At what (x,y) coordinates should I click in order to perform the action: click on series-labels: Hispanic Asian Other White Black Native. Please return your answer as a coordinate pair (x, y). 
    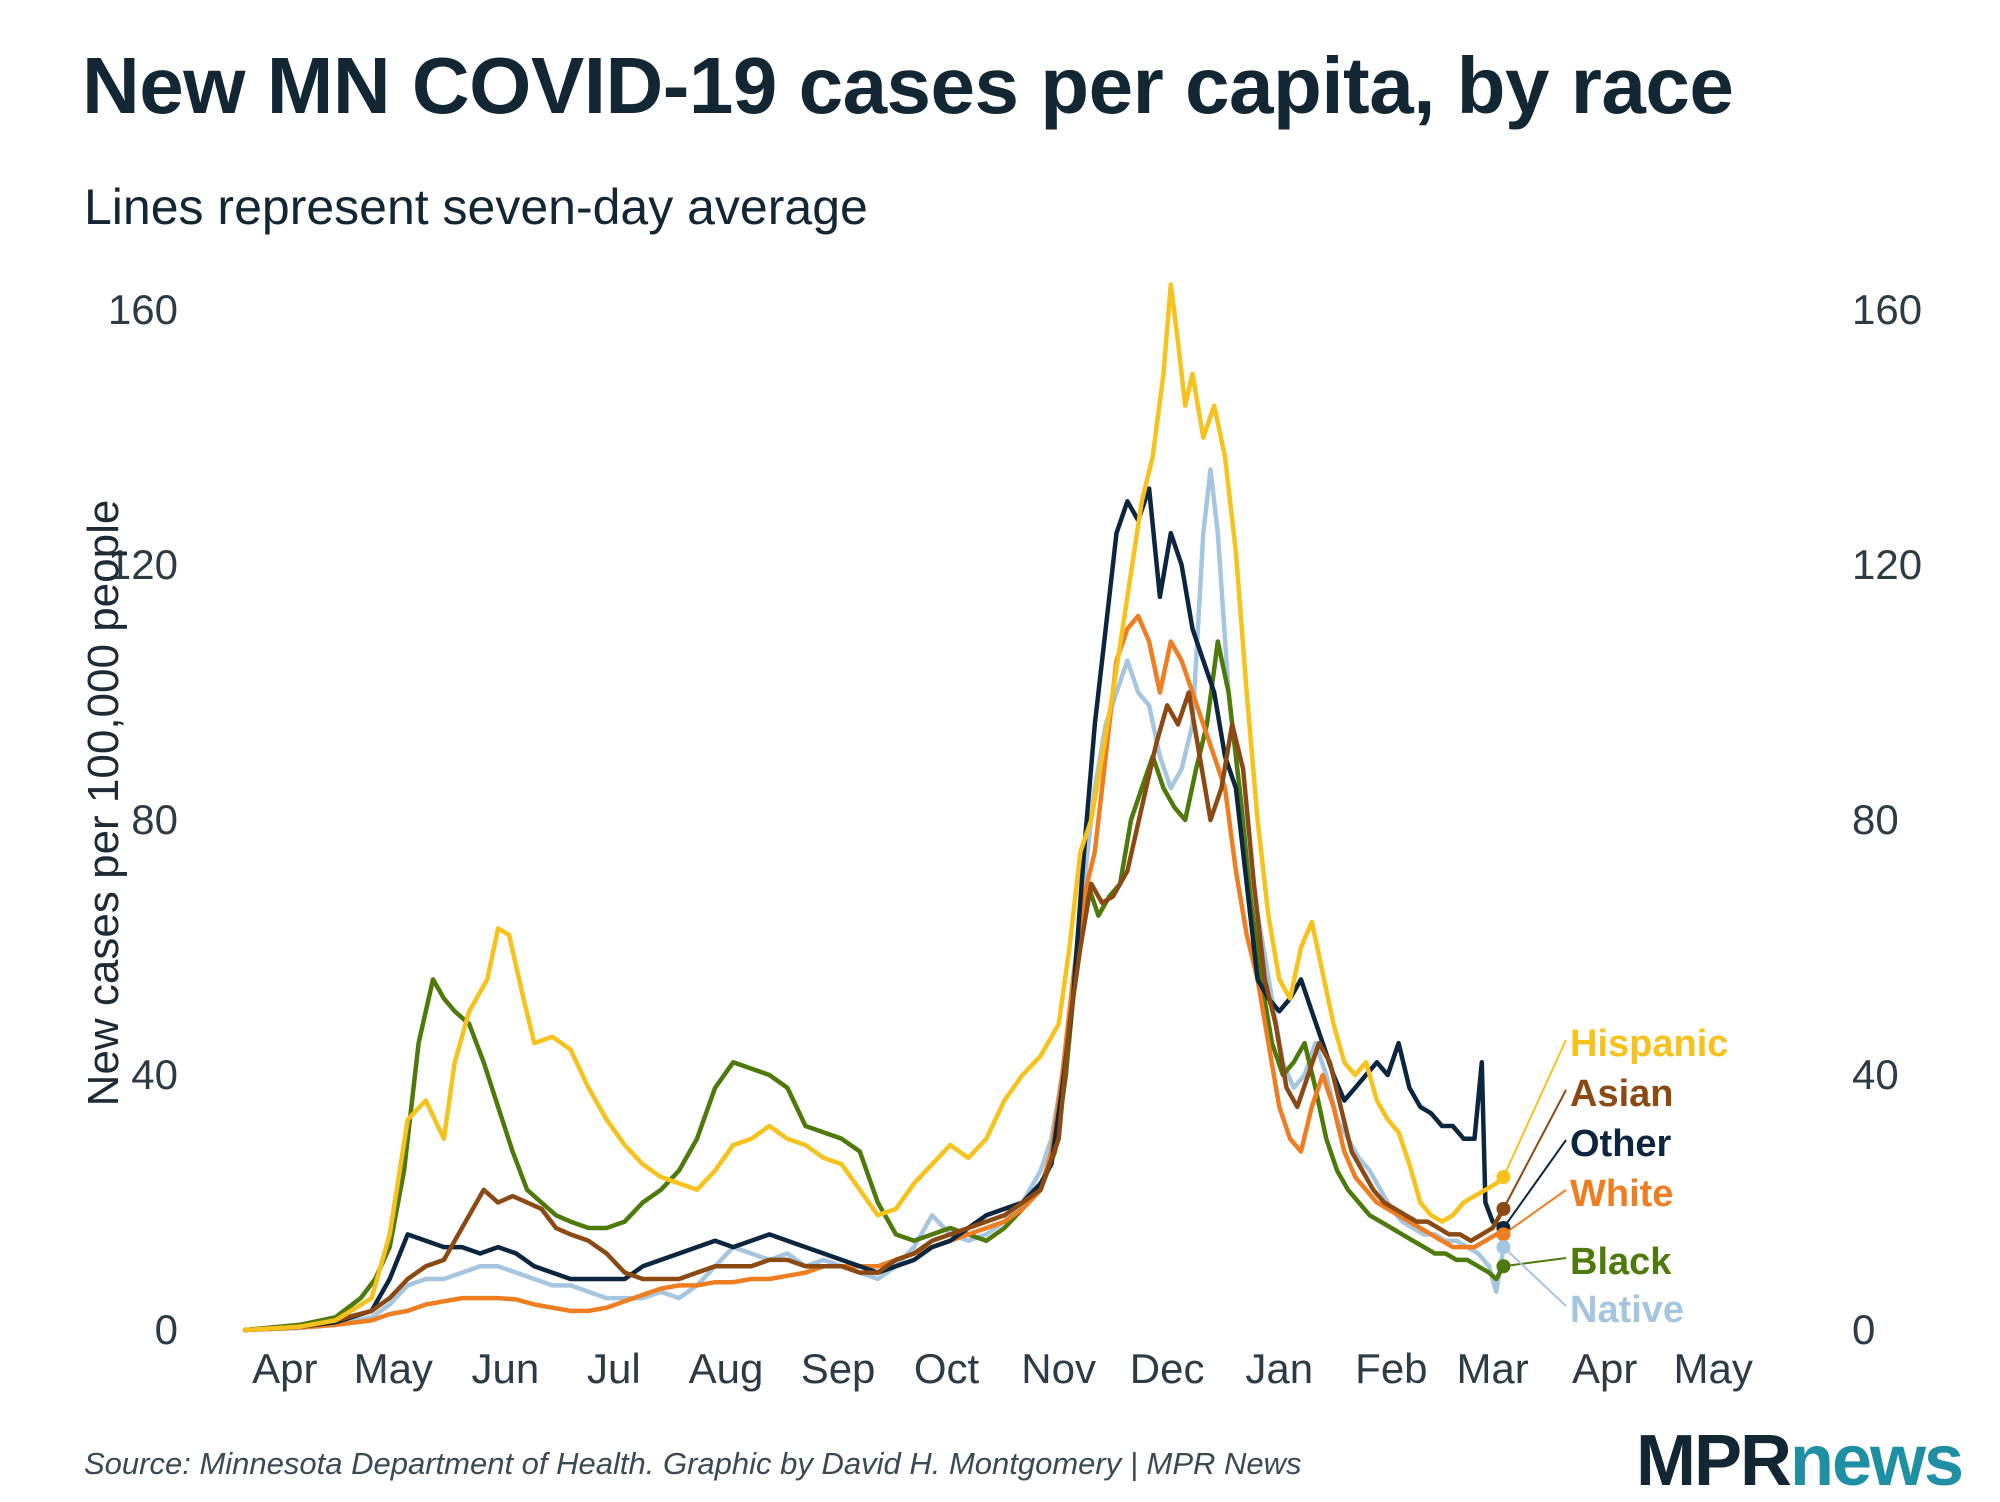
    Looking at the image, I should click on (1612, 1177).